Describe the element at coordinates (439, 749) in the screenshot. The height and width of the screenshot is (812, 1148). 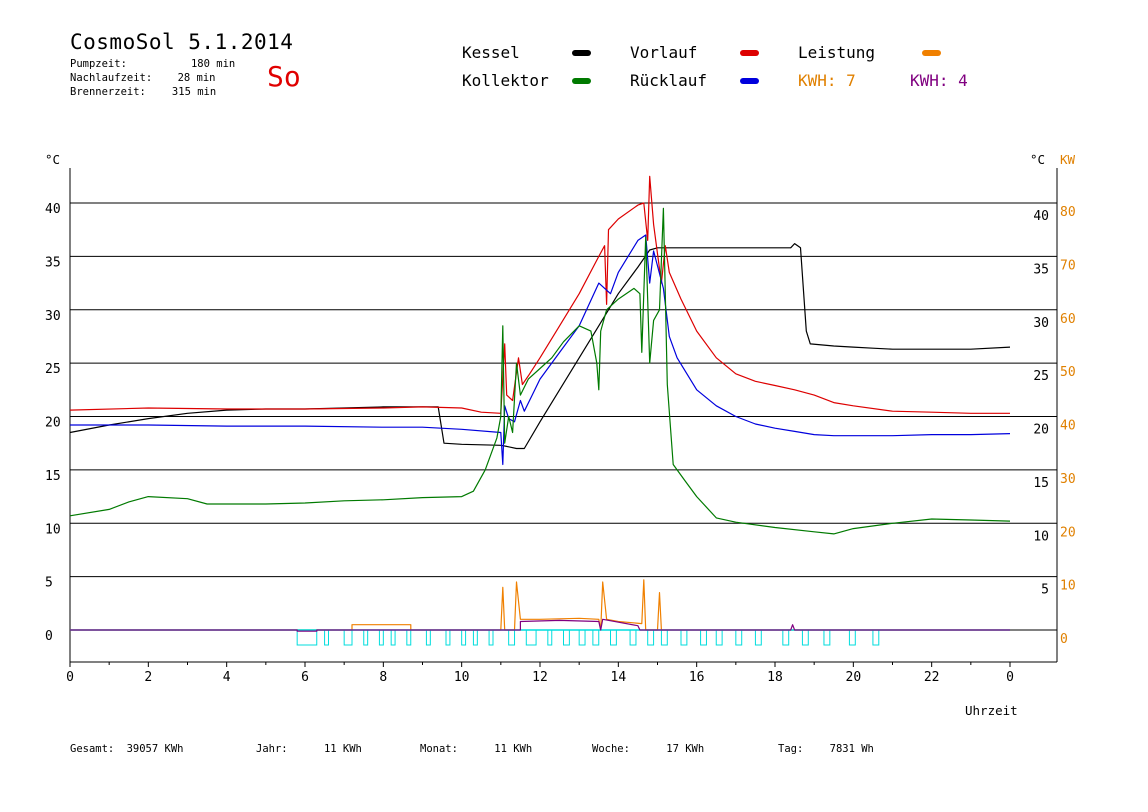
I see `footer-label: Monat:` at that location.